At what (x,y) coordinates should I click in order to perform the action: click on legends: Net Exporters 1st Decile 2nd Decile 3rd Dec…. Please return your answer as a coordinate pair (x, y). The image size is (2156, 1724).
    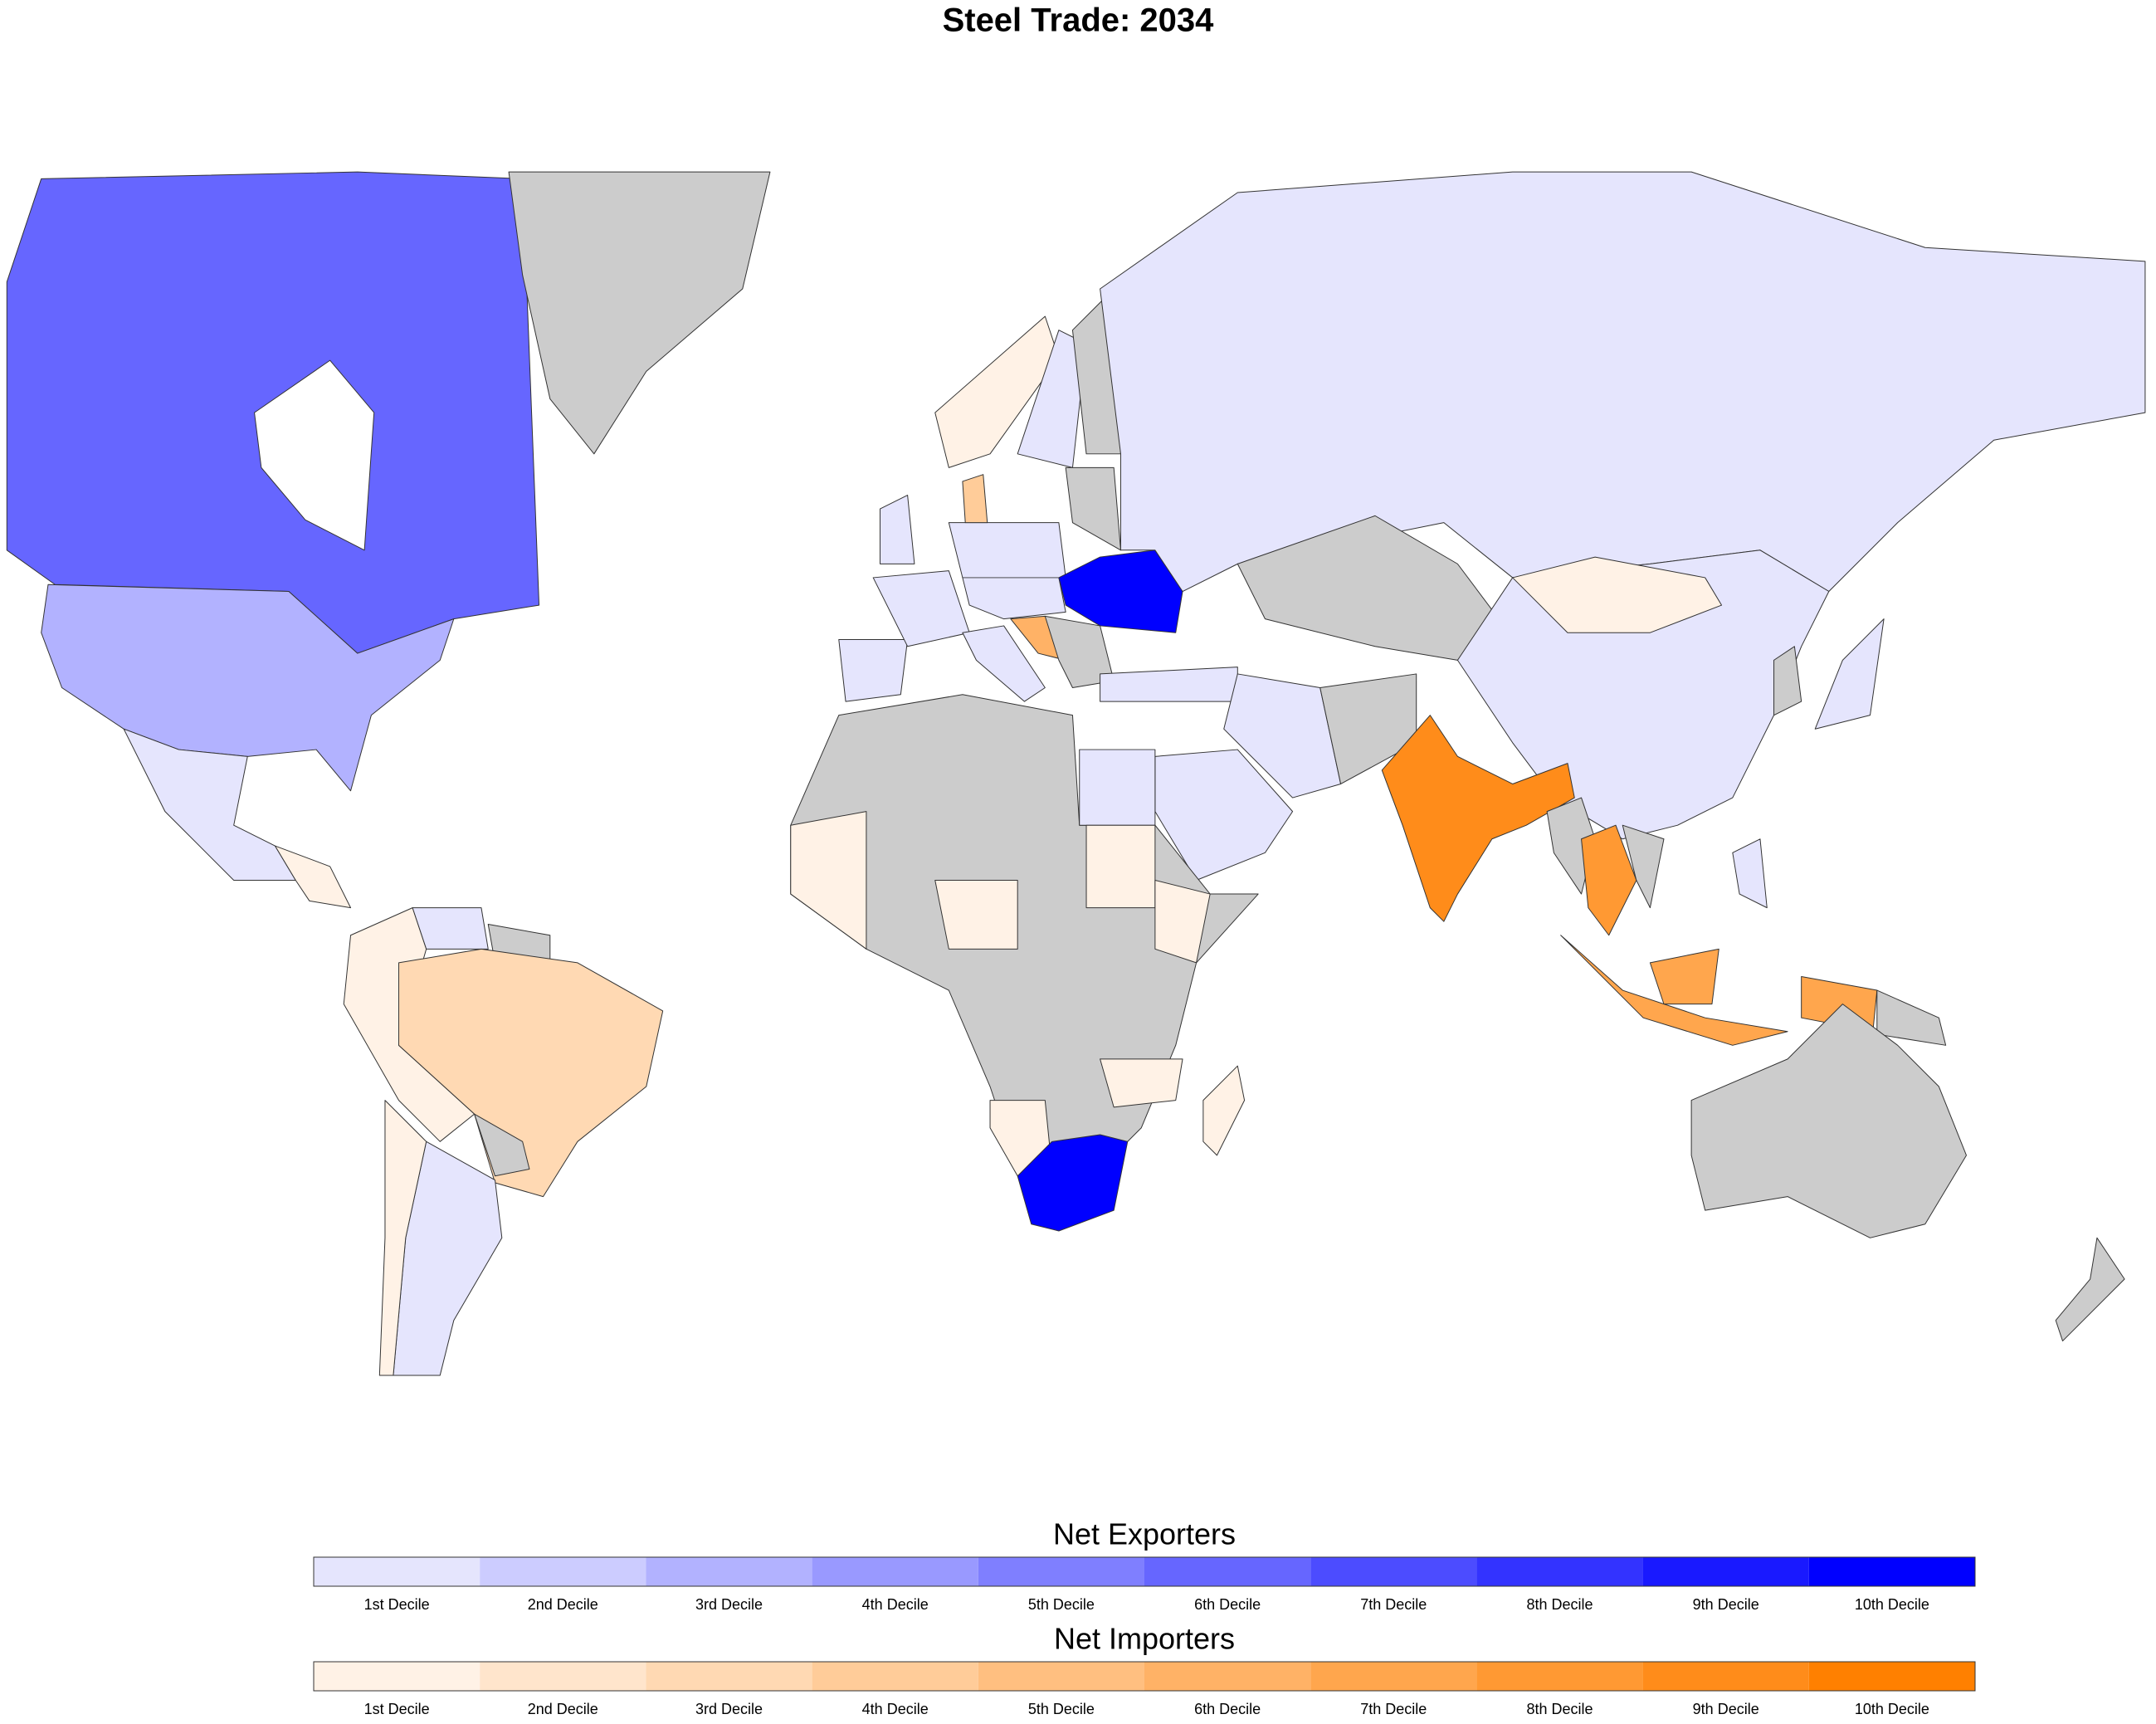
    Looking at the image, I should click on (1145, 1617).